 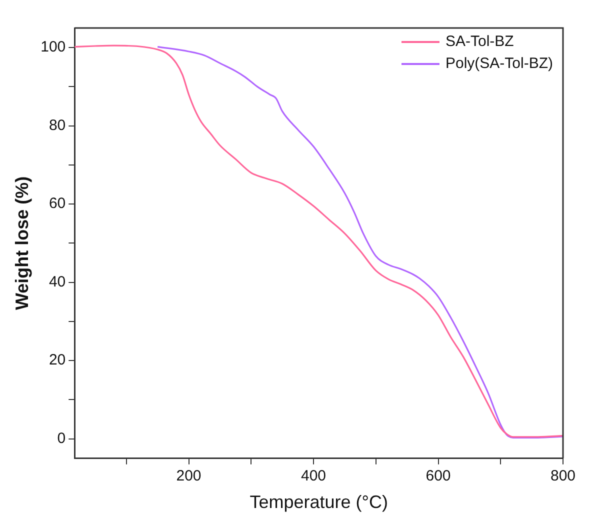 What do you see at coordinates (499, 63) in the screenshot?
I see `legend-label: Poly(SA-Tol-BZ)` at bounding box center [499, 63].